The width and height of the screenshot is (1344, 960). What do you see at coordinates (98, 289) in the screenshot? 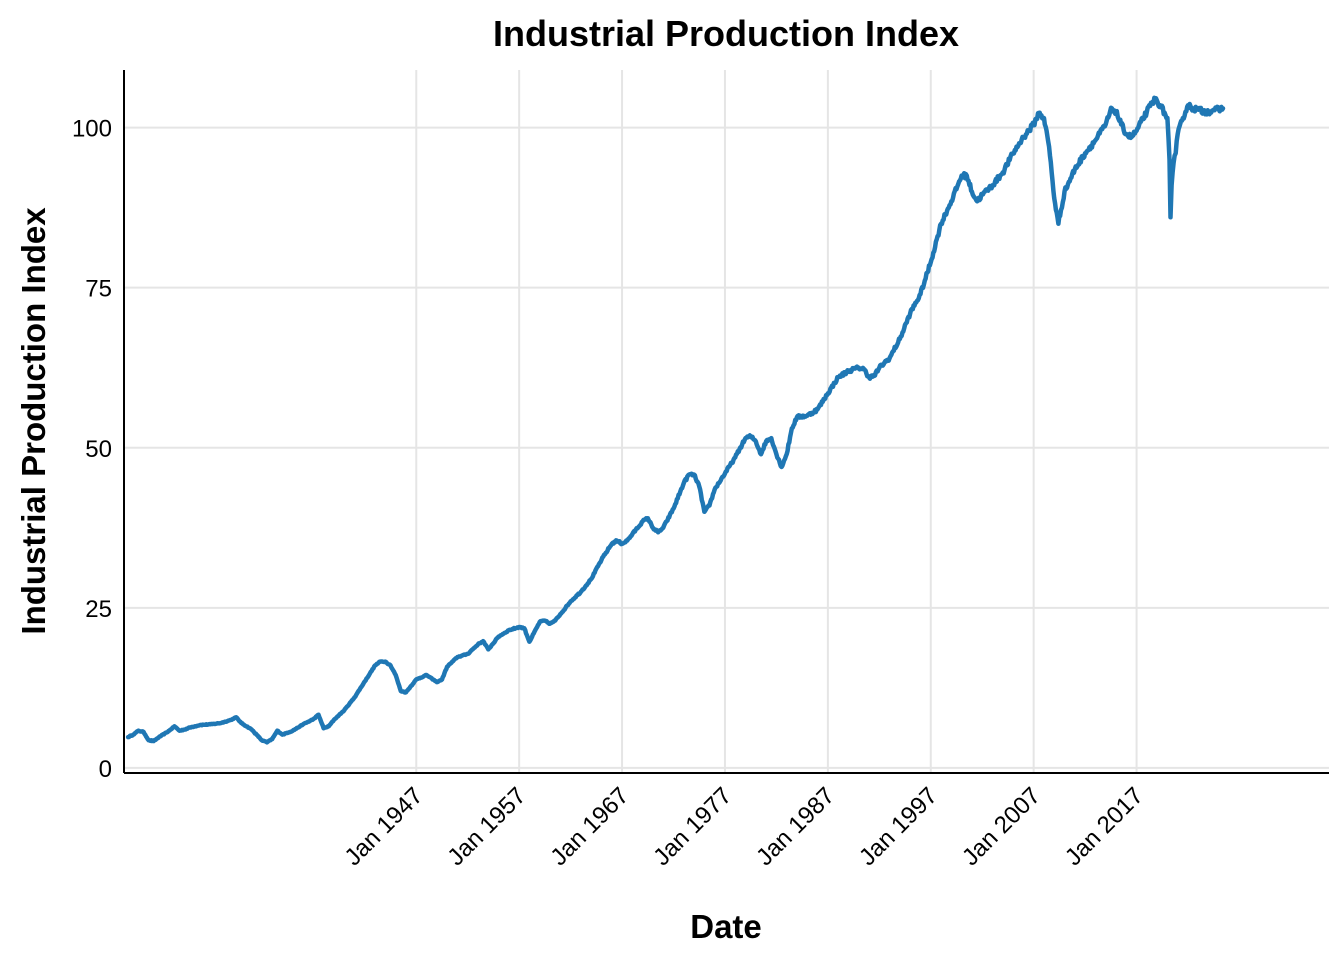
I see `y-tick-label: 75` at bounding box center [98, 289].